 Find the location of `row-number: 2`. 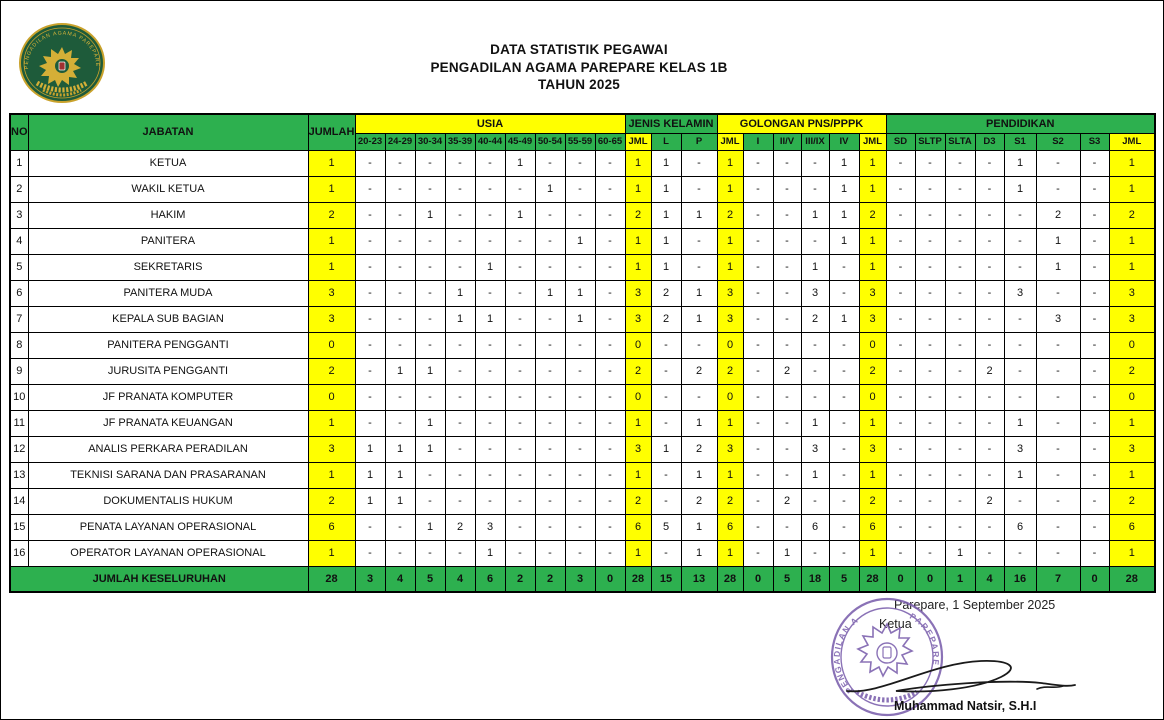

row-number: 2 is located at coordinates (19, 189).